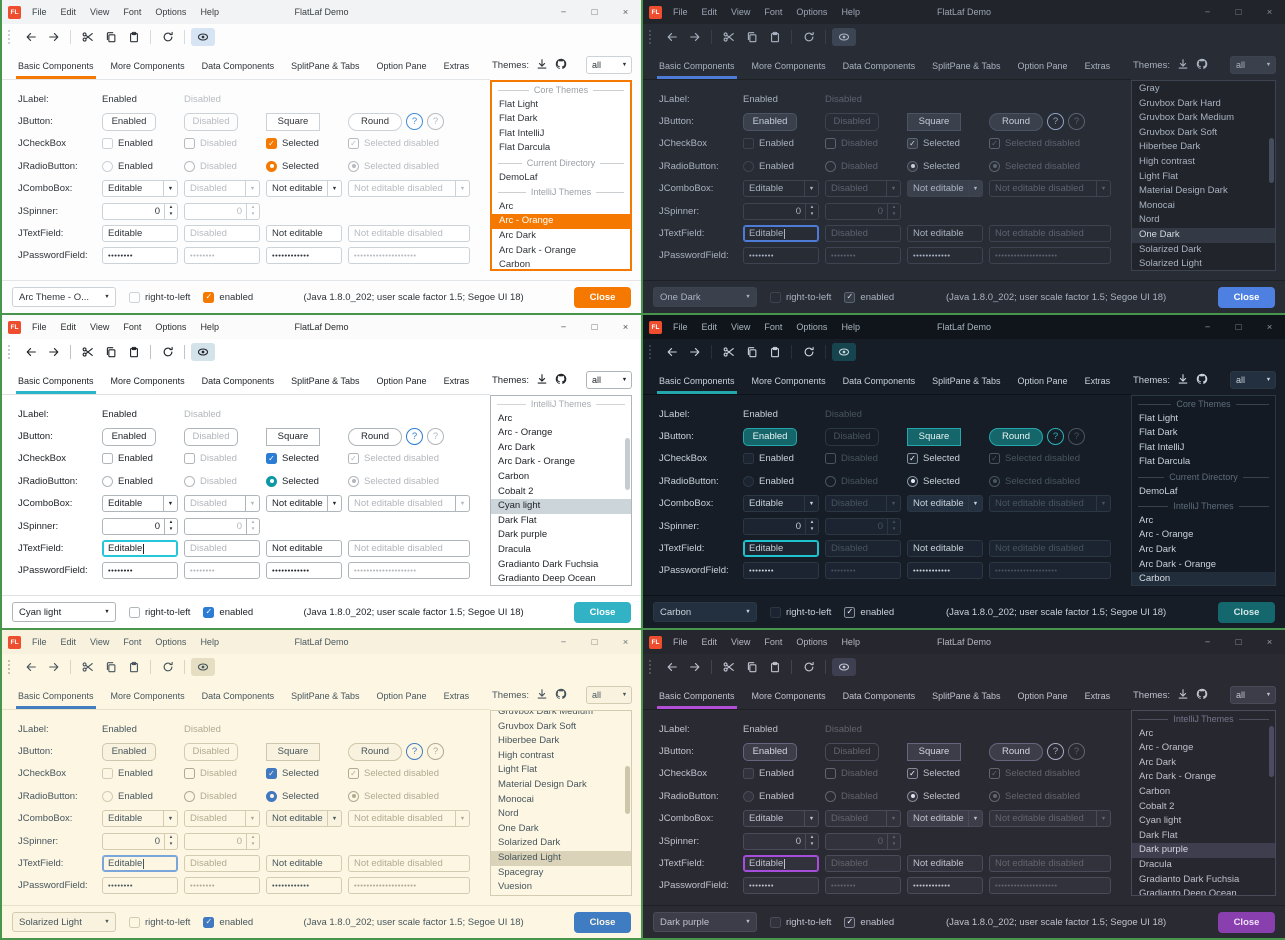  Describe the element at coordinates (1162, 447) in the screenshot. I see `theme-list-item: Flat IntelliJ` at that location.